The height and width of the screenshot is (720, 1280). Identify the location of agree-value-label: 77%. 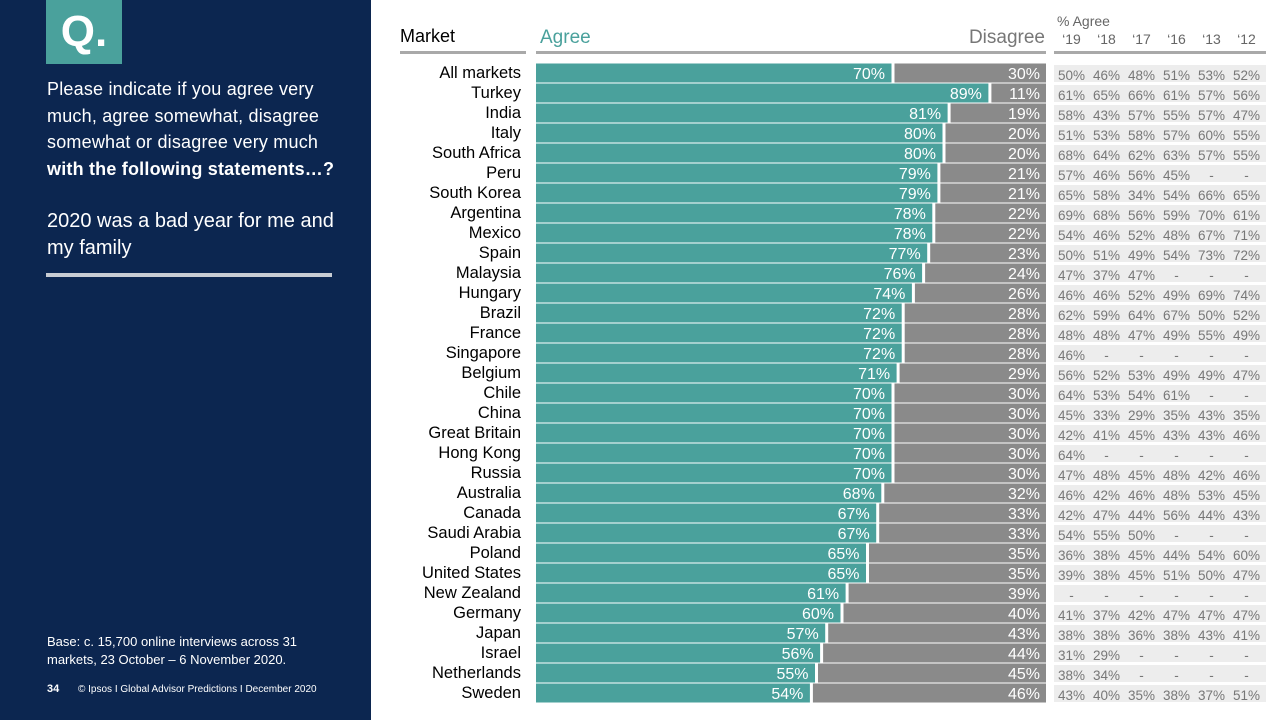
(905, 254).